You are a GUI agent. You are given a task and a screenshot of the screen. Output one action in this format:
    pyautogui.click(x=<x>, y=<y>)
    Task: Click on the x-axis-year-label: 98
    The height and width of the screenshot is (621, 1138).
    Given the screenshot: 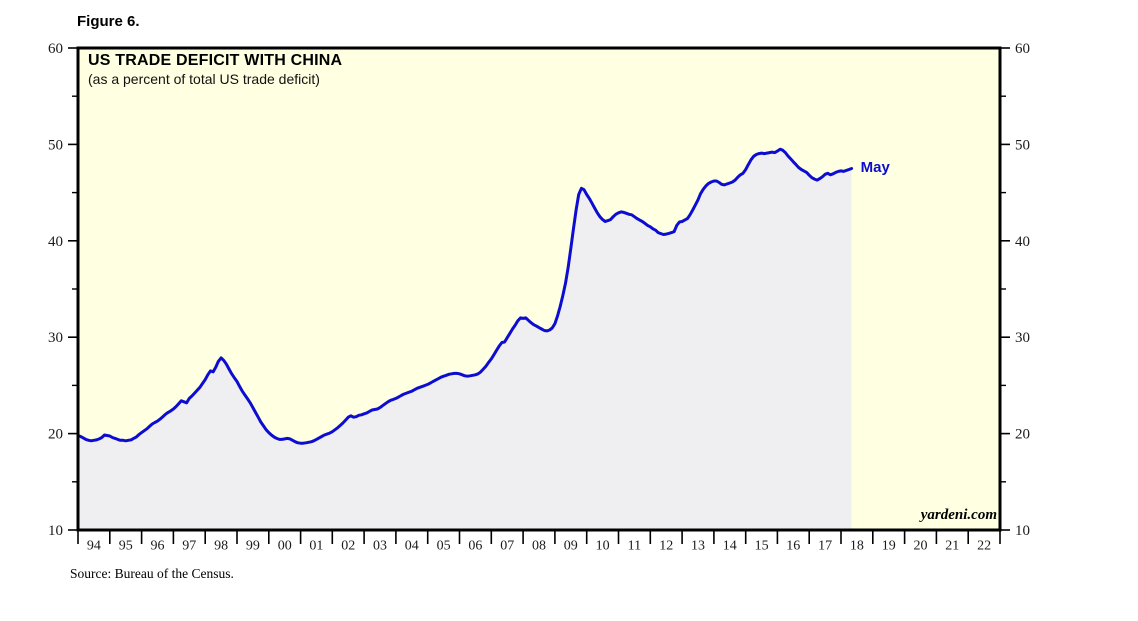 What is the action you would take?
    pyautogui.click(x=221, y=546)
    